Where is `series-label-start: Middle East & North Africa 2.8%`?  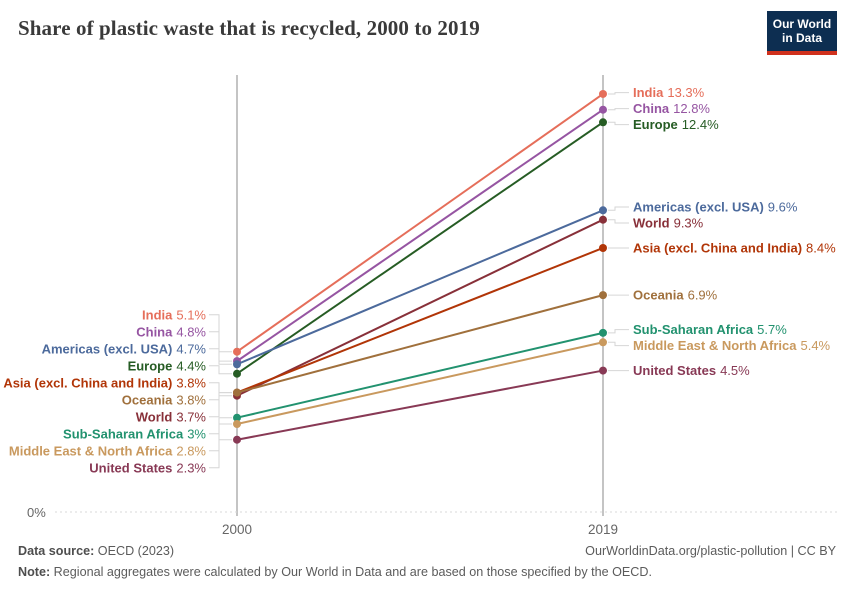
series-label-start: Middle East & North Africa 2.8% is located at coordinates (108, 450).